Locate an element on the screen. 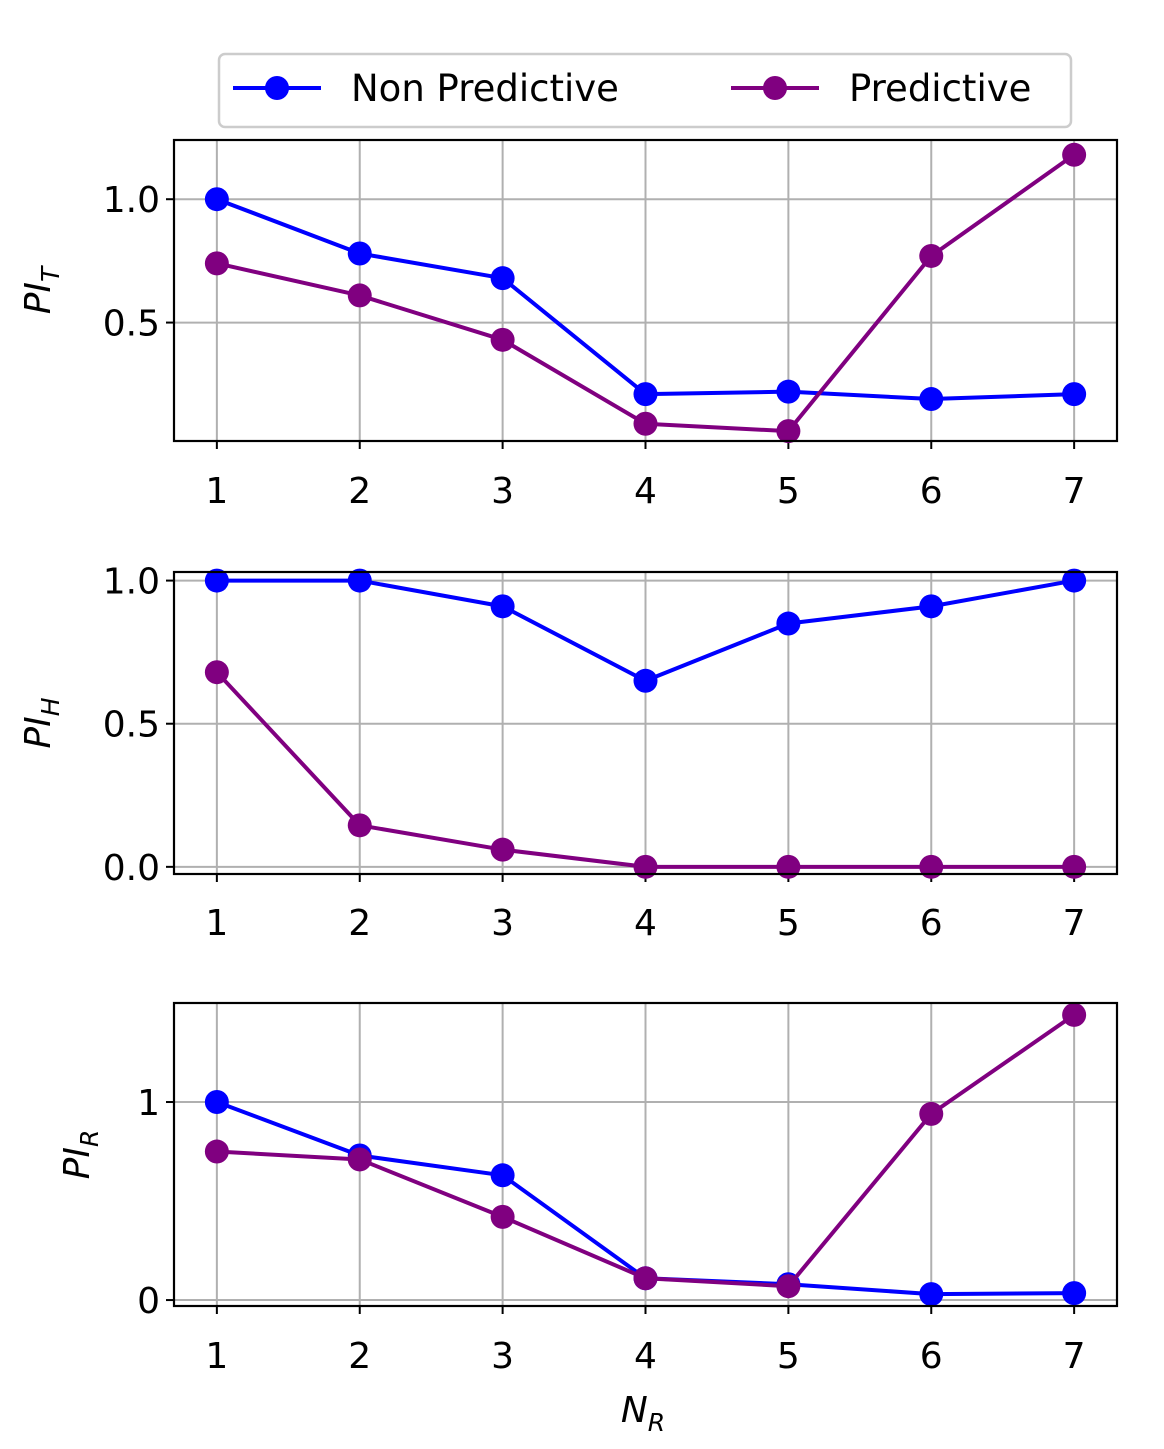 This screenshot has height=1449, width=1164. legend-box is located at coordinates (645, 90).